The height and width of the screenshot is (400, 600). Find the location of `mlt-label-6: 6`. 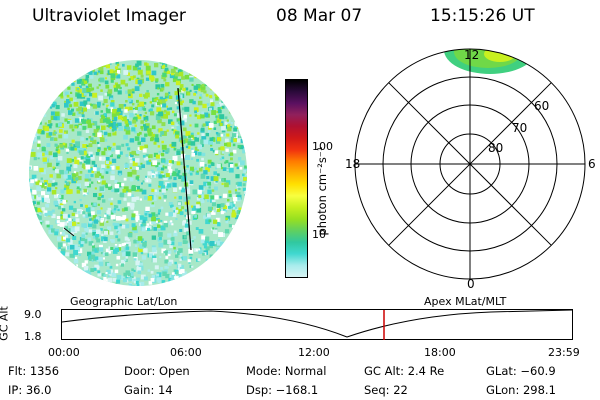

mlt-label-6: 6 is located at coordinates (592, 164).